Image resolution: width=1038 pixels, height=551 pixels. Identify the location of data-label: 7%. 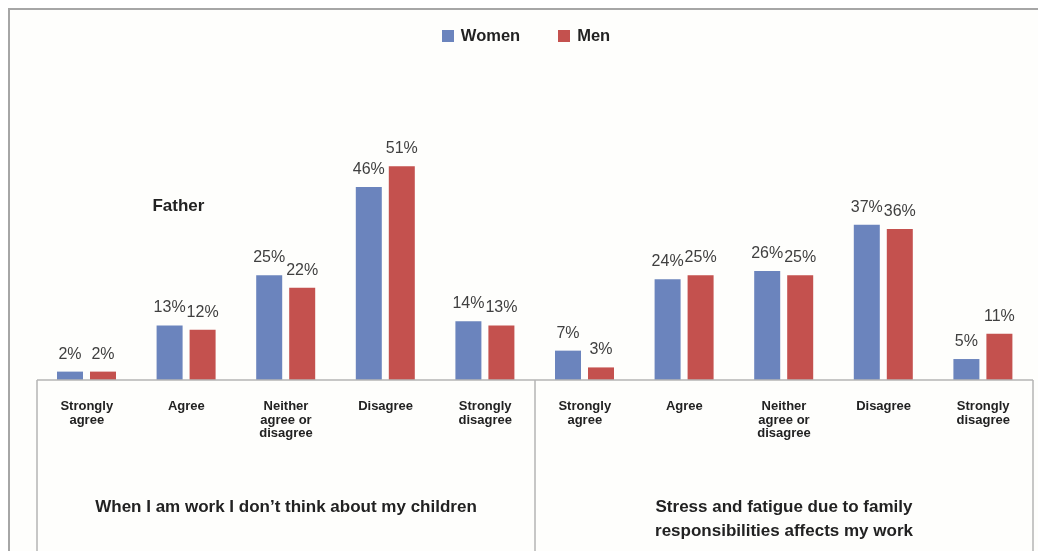
(568, 332).